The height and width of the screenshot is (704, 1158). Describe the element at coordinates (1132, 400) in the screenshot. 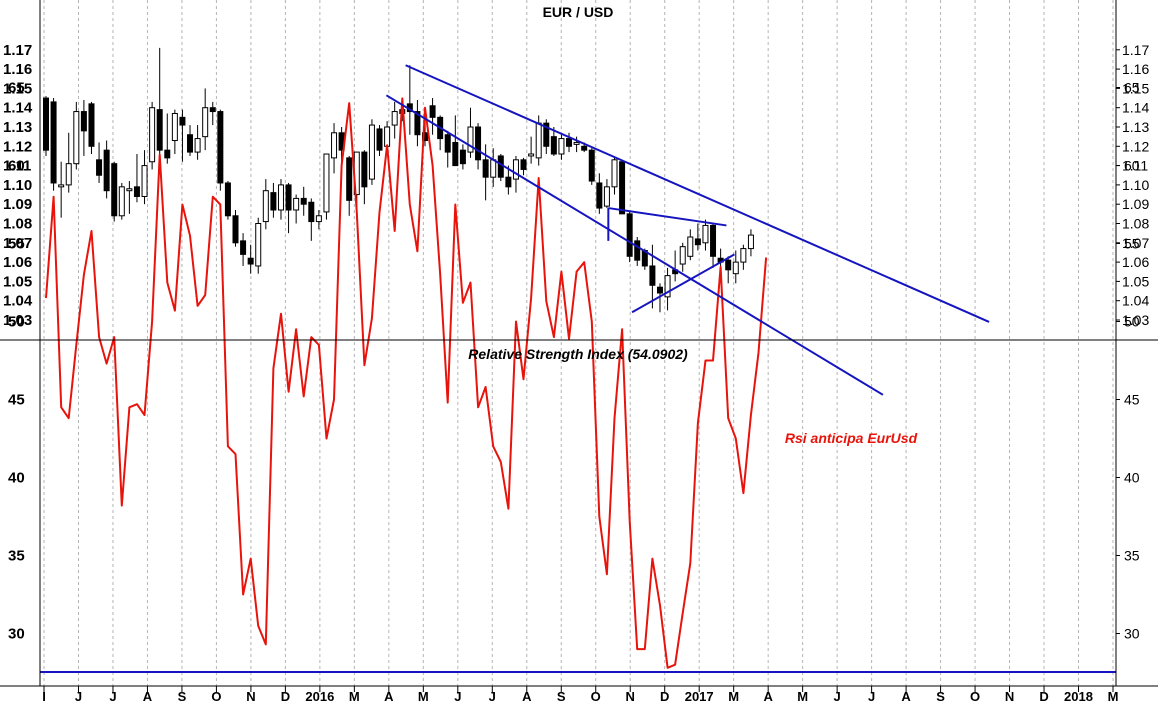

I see `rsi-tick-label-right: 45` at that location.